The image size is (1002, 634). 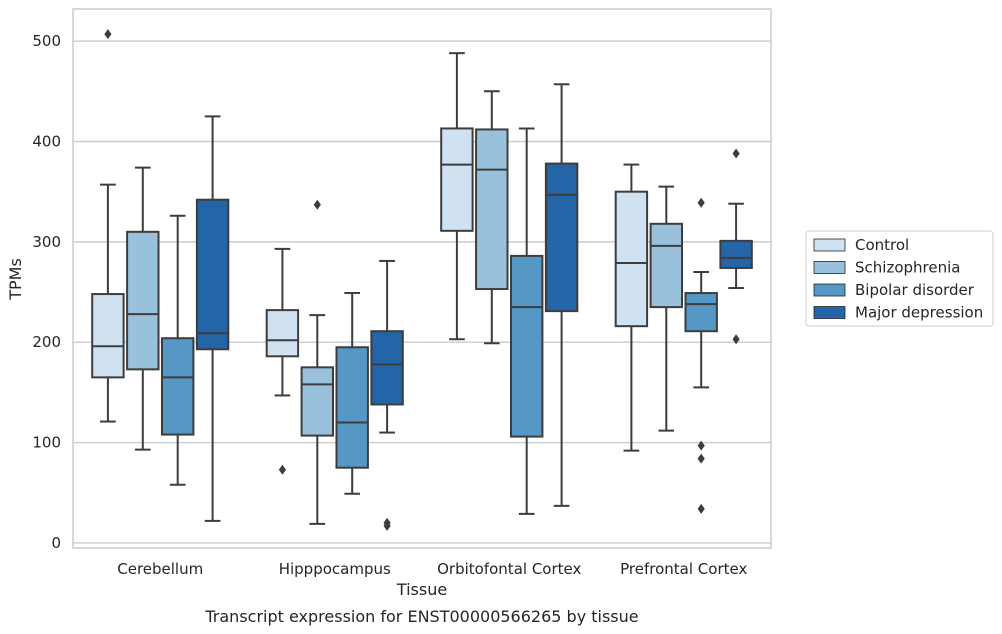 I want to click on y-tick-label: 500, so click(x=46, y=41).